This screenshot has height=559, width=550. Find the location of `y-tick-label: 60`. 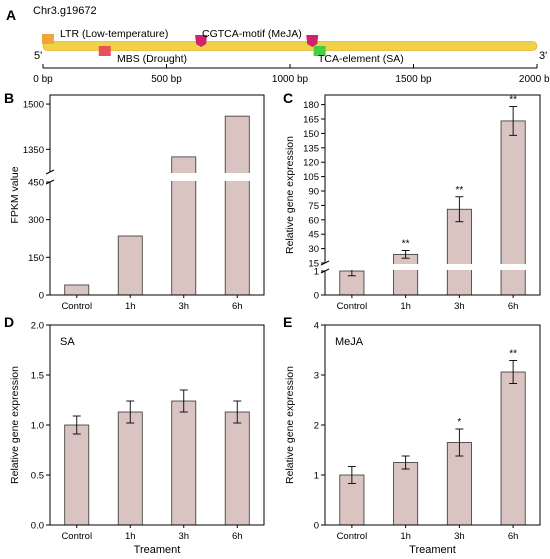

y-tick-label: 60 is located at coordinates (313, 220).